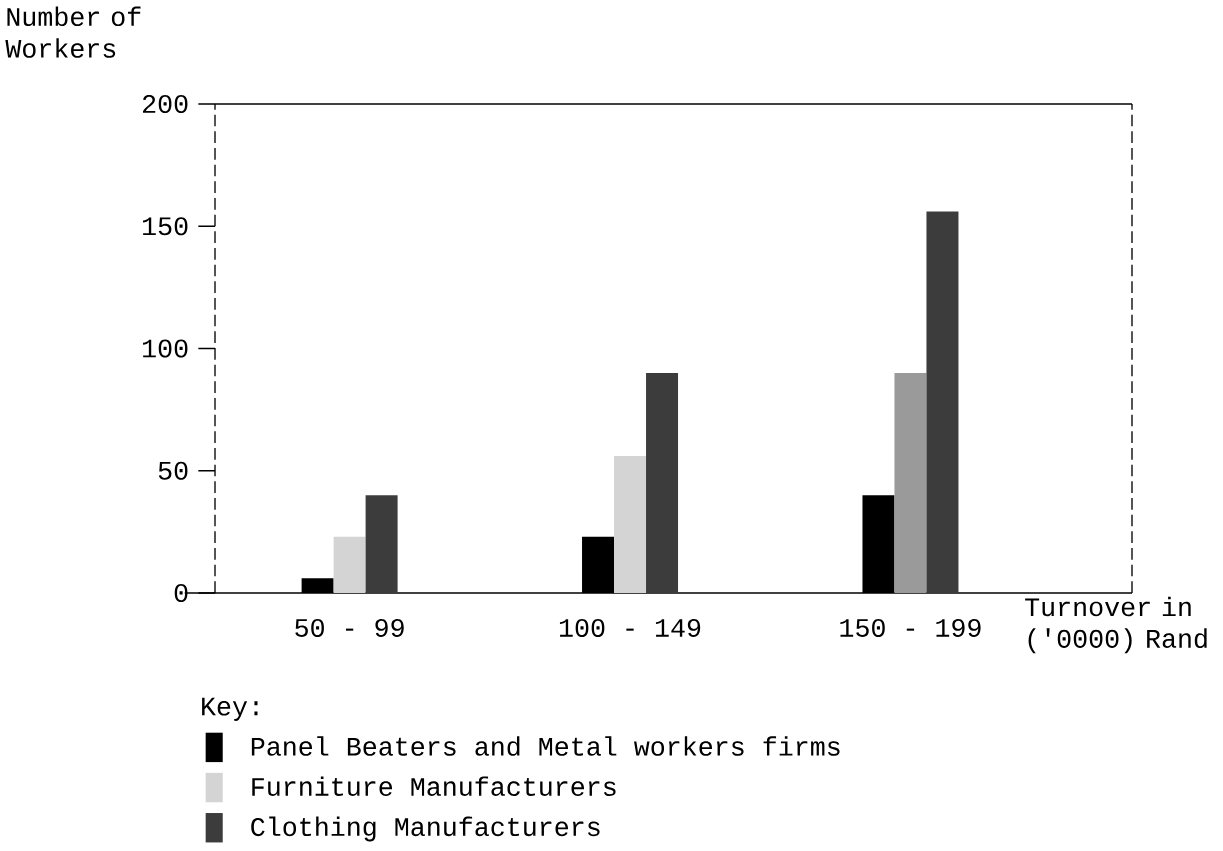 This screenshot has width=1223, height=851. What do you see at coordinates (173, 470) in the screenshot?
I see `y-tick-label: 50` at bounding box center [173, 470].